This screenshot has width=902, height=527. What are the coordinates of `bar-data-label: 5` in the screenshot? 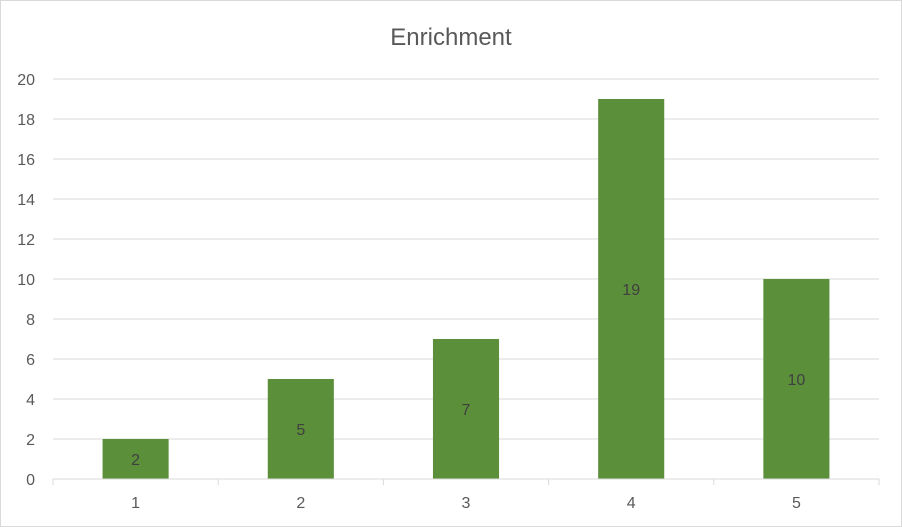 It's located at (300, 430).